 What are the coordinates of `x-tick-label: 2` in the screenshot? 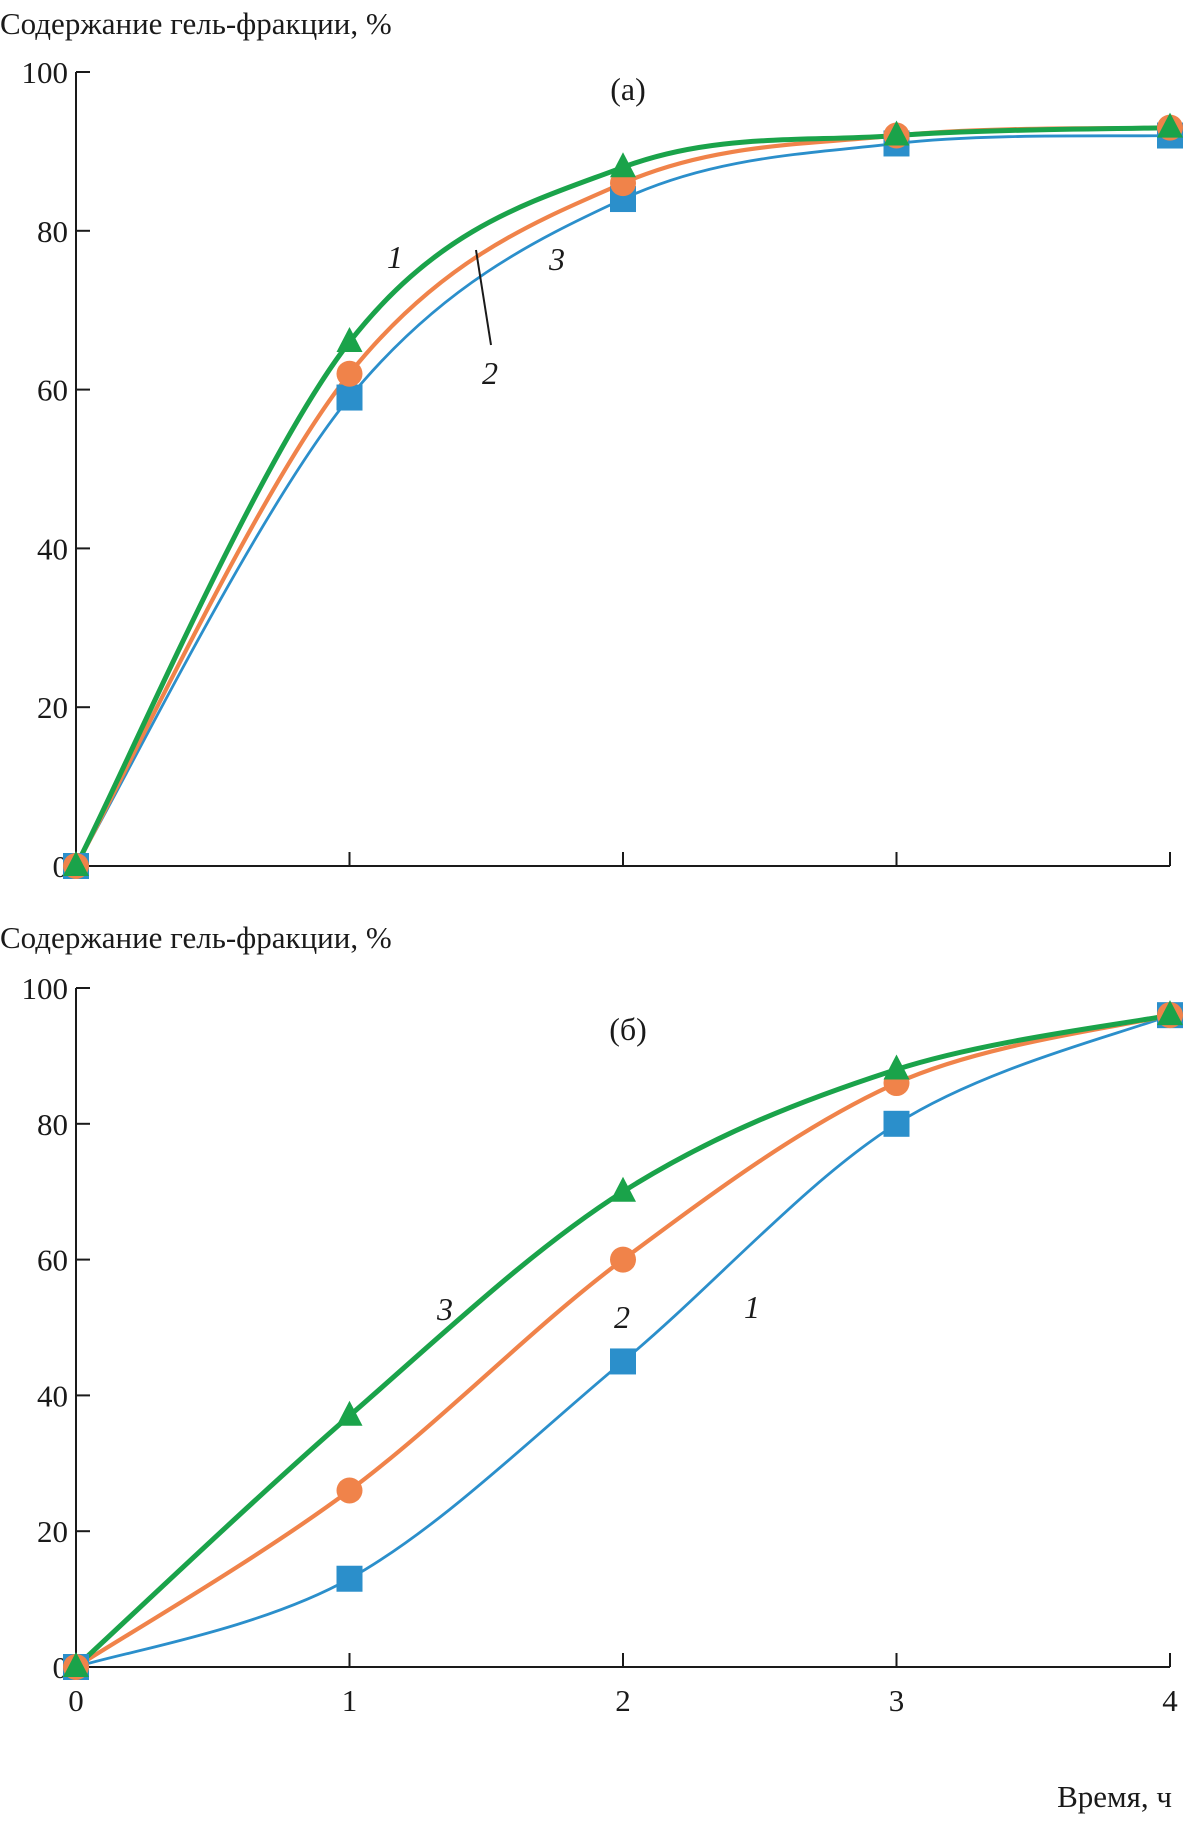 It's located at (623, 1700).